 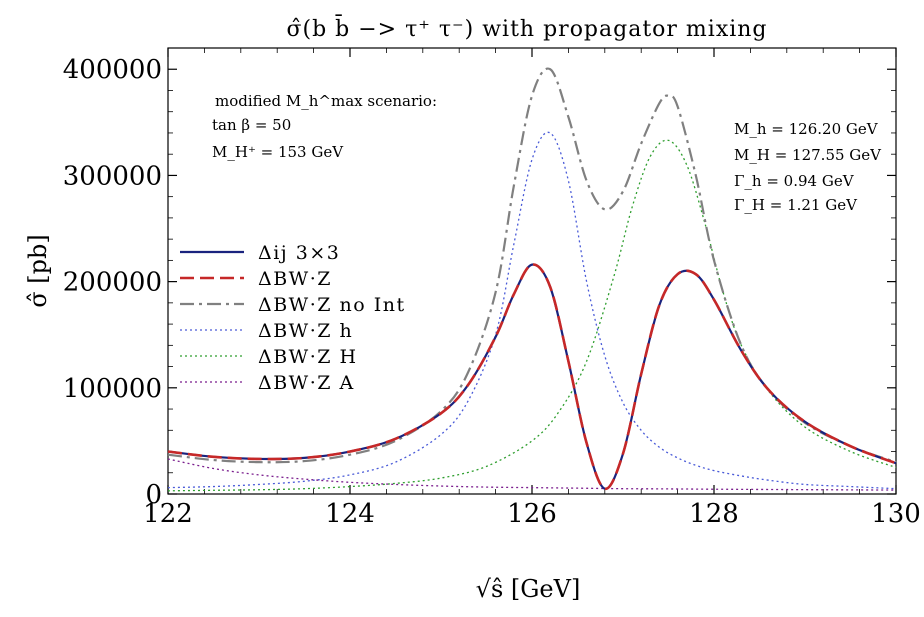 I want to click on annotation-tanbeta: tan β = 50, so click(x=251, y=125).